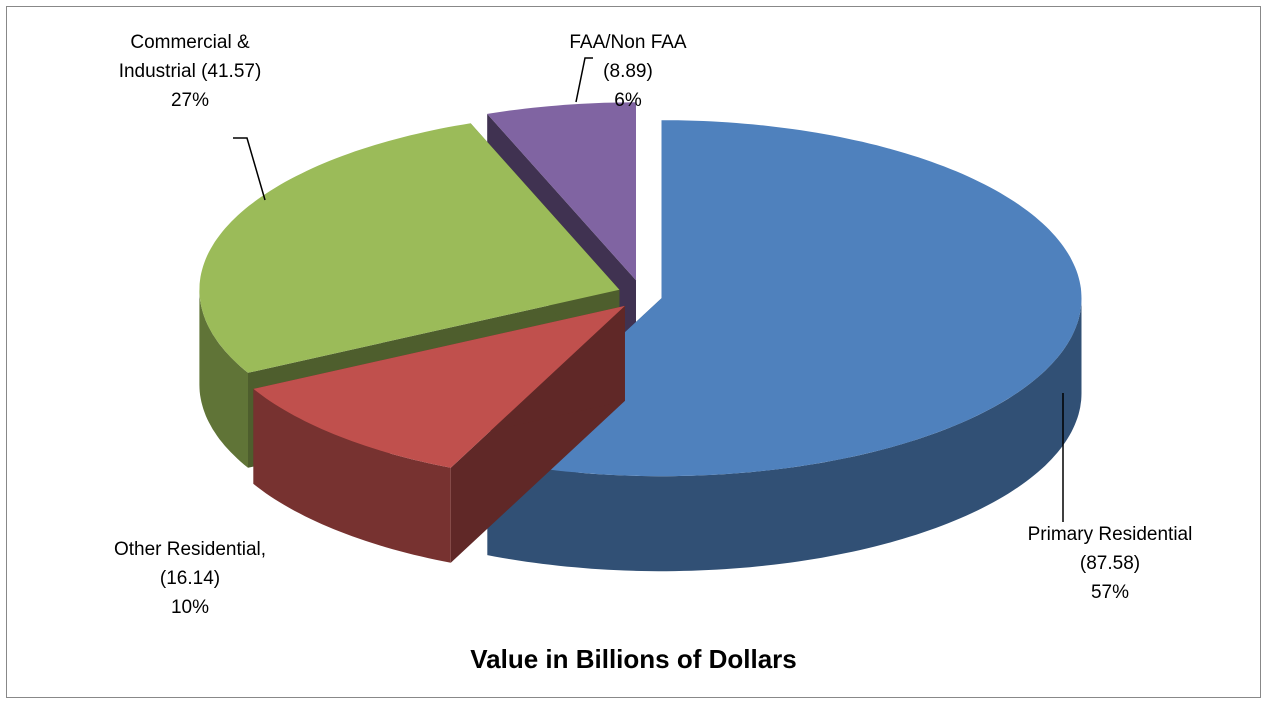  I want to click on percent-label: 57%, so click(1110, 592).